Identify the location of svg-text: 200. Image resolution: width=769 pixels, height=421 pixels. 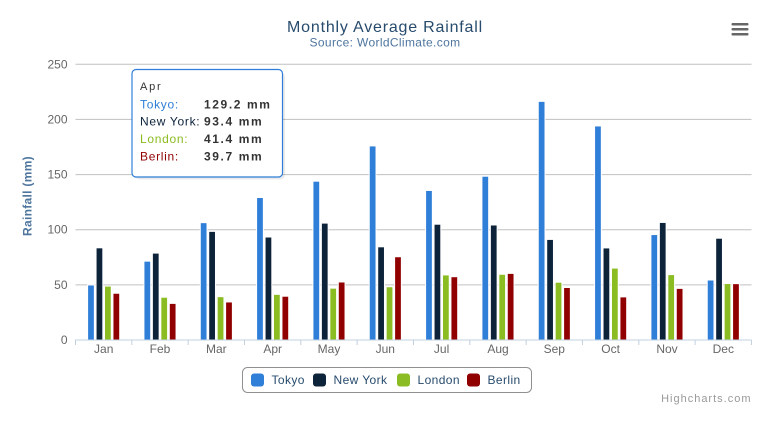
(57, 119).